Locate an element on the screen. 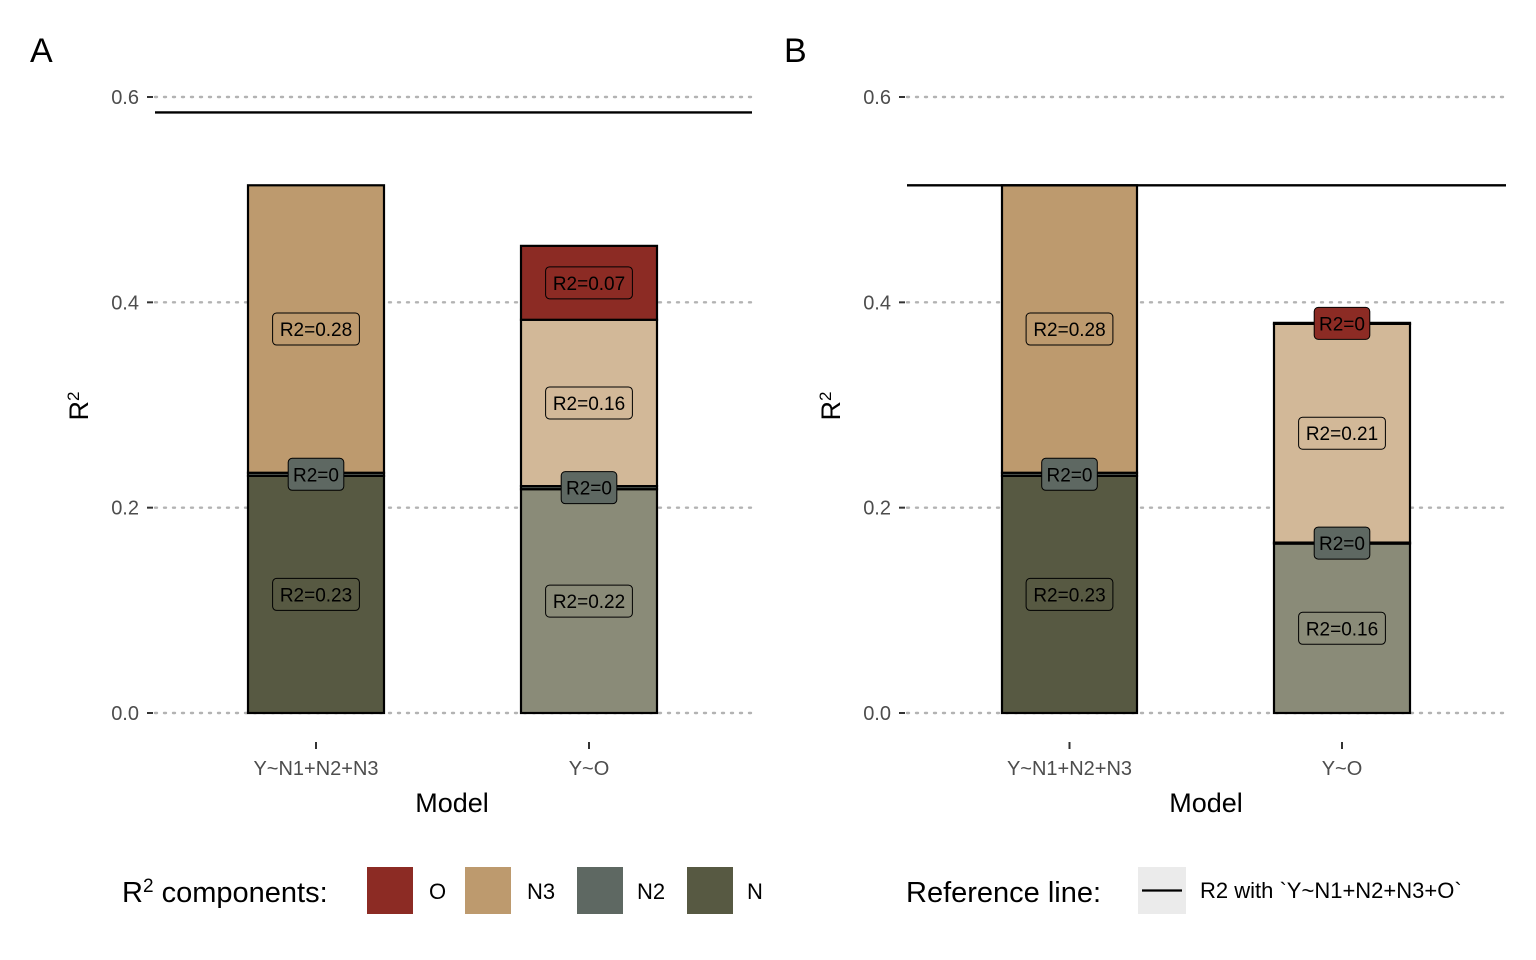 The image size is (1536, 960). panel-a-segment-label: R2=0.23 is located at coordinates (316, 595).